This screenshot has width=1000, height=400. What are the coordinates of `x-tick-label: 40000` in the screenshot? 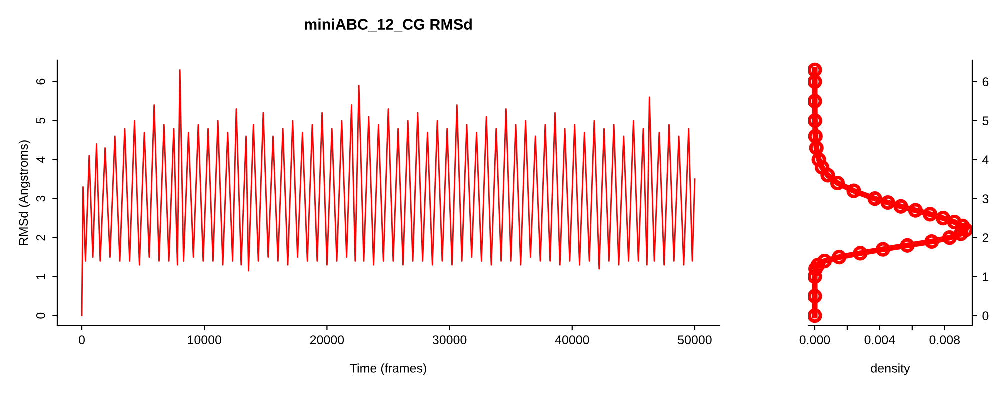 It's located at (572, 340).